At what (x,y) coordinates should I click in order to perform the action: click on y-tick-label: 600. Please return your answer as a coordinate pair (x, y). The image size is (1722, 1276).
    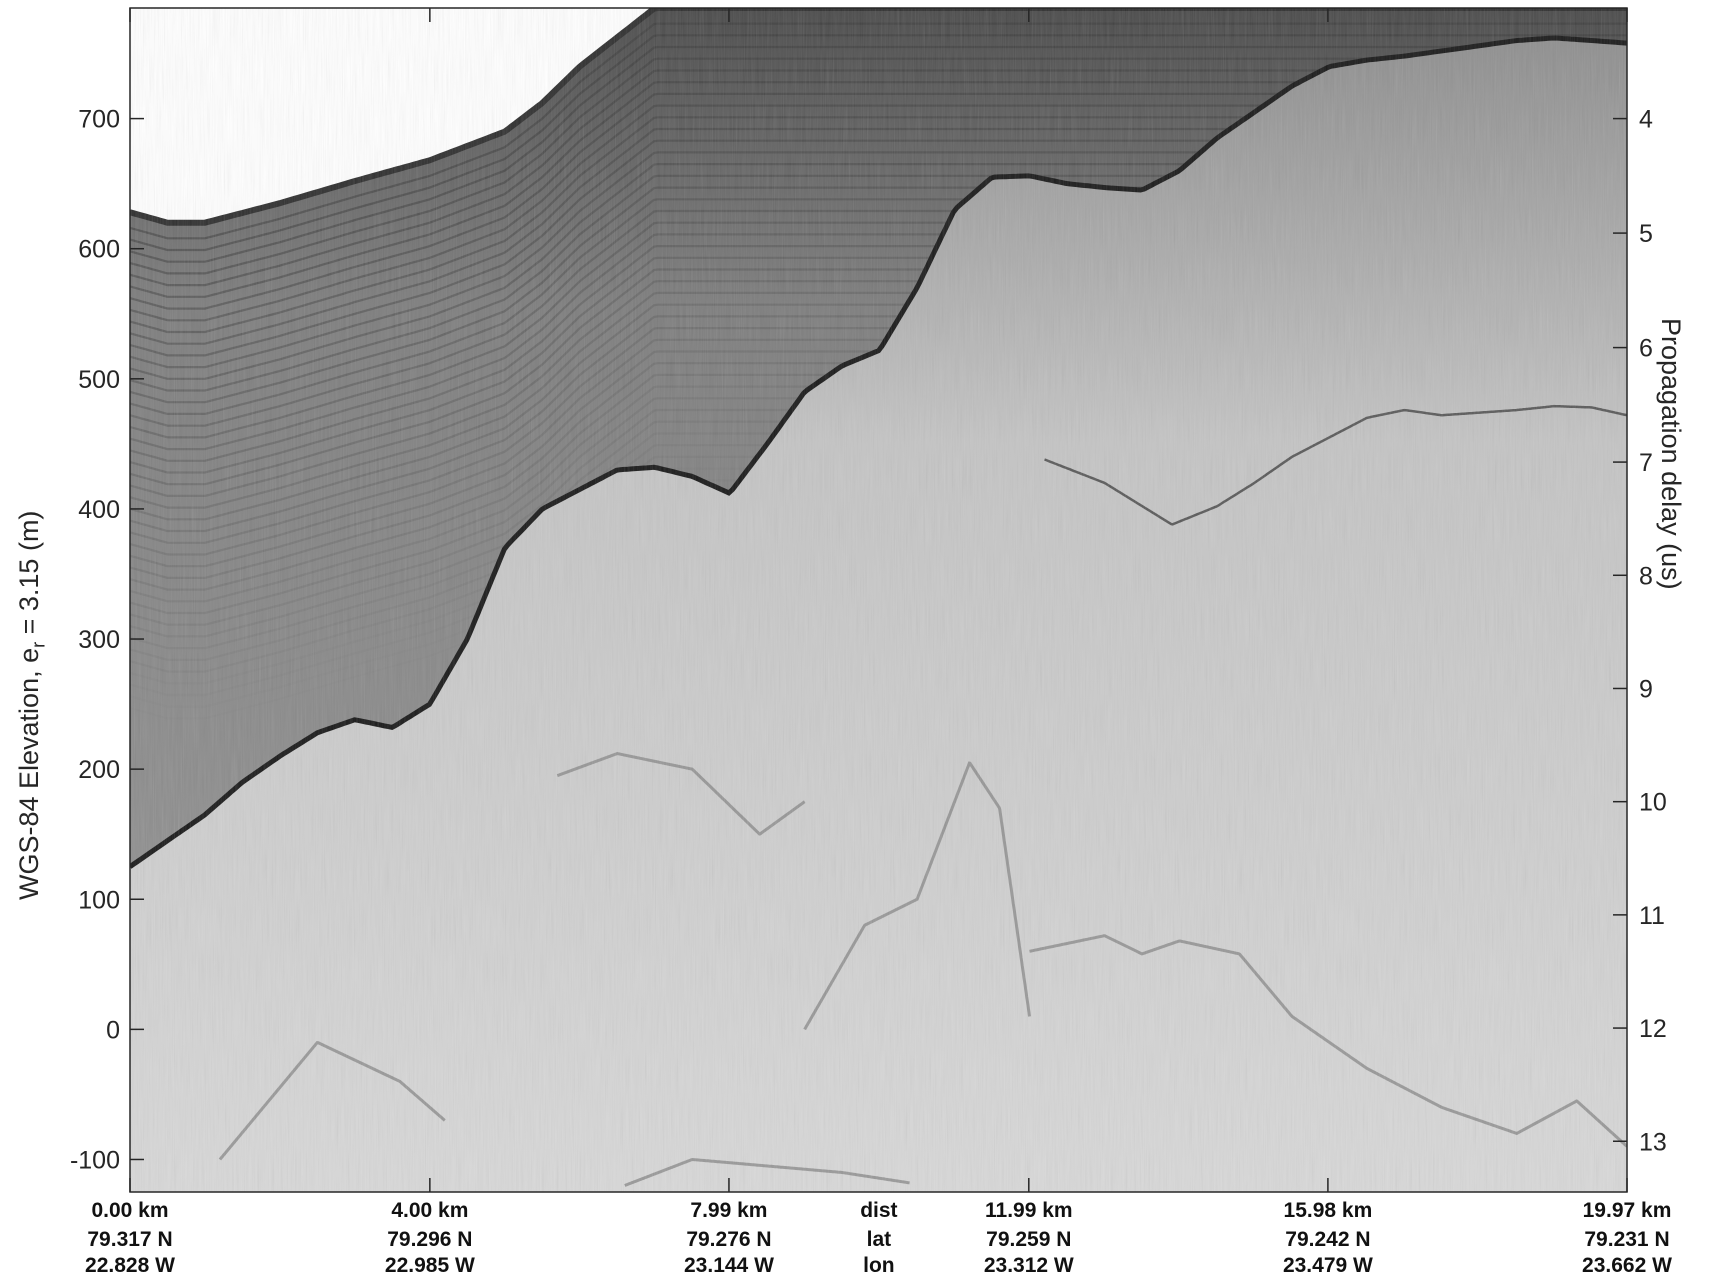
    Looking at the image, I should click on (99, 250).